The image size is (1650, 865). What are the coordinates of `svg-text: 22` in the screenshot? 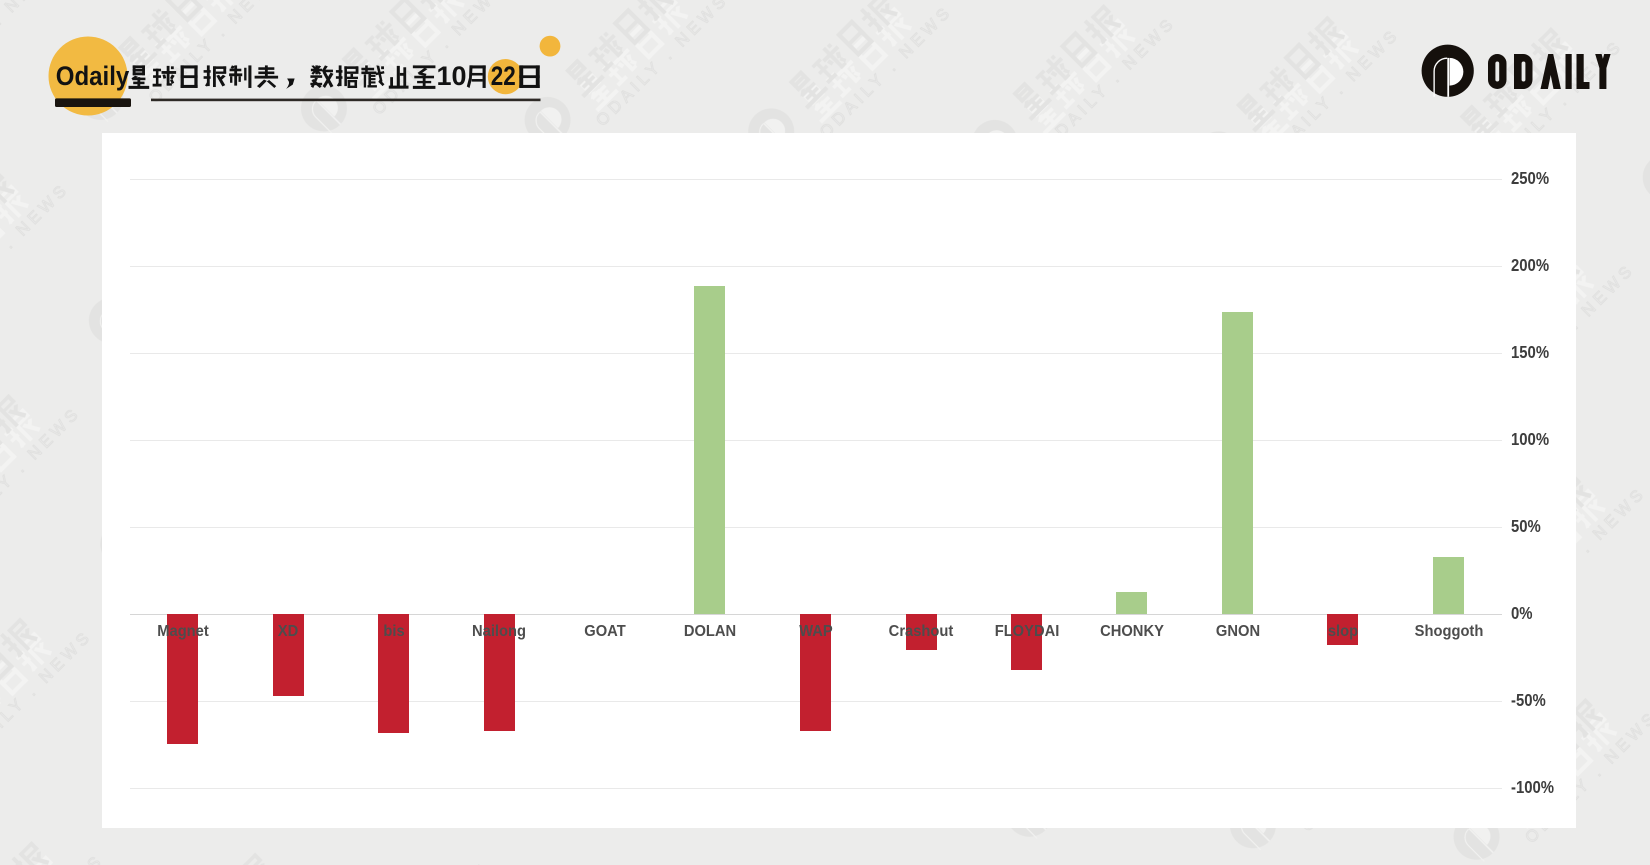 It's located at (503, 76).